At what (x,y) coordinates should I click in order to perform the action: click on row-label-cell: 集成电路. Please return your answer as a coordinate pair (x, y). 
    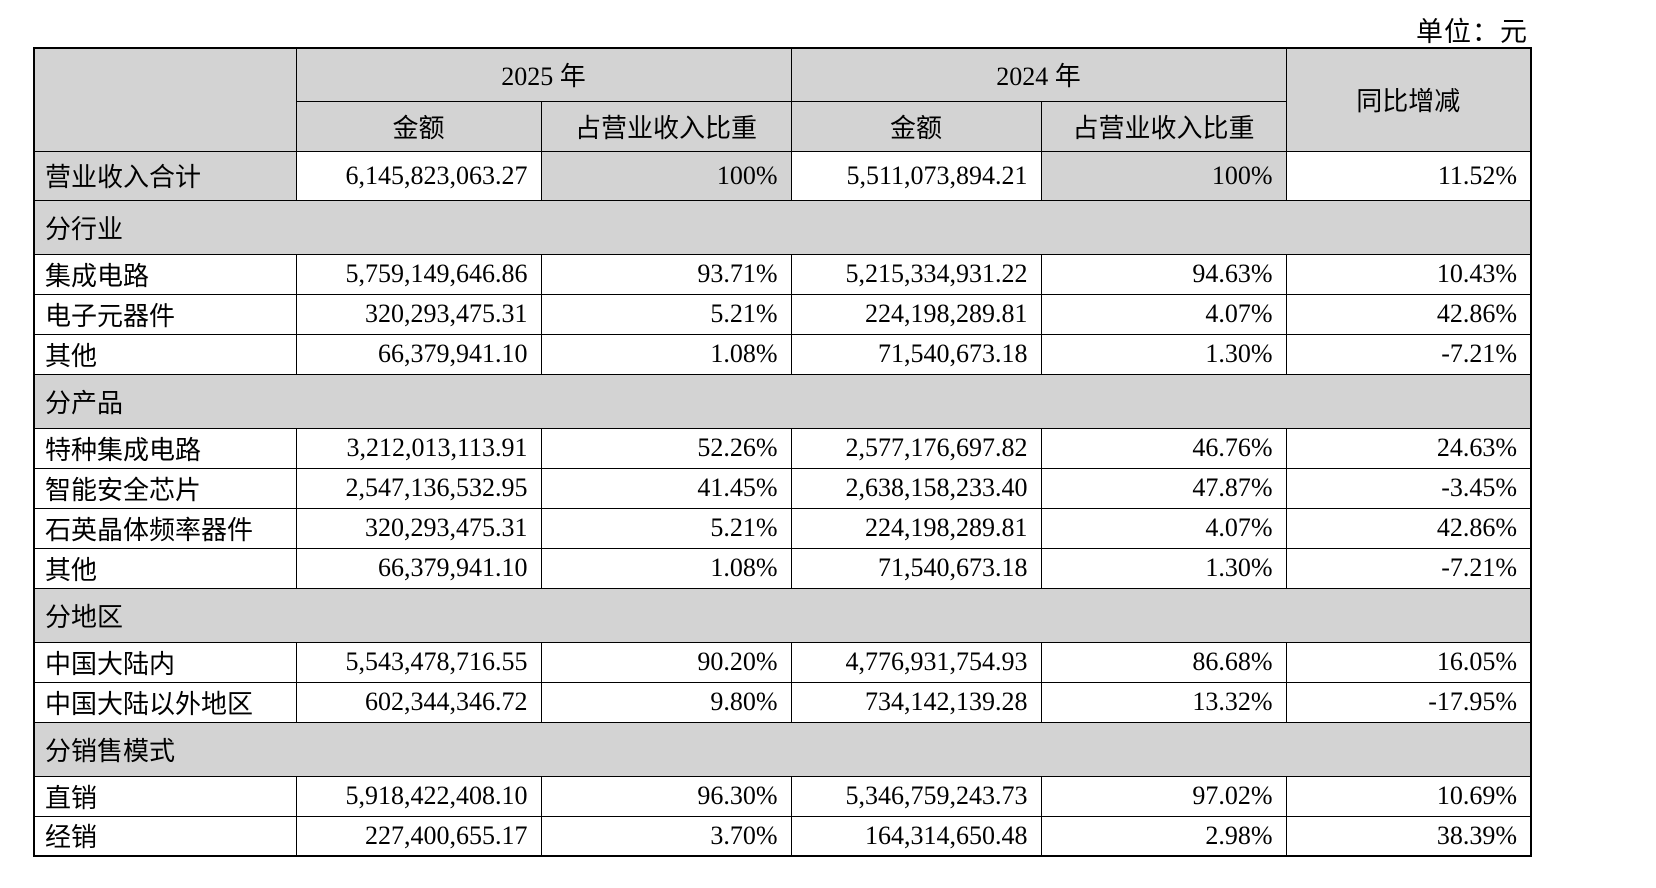
    Looking at the image, I should click on (165, 274).